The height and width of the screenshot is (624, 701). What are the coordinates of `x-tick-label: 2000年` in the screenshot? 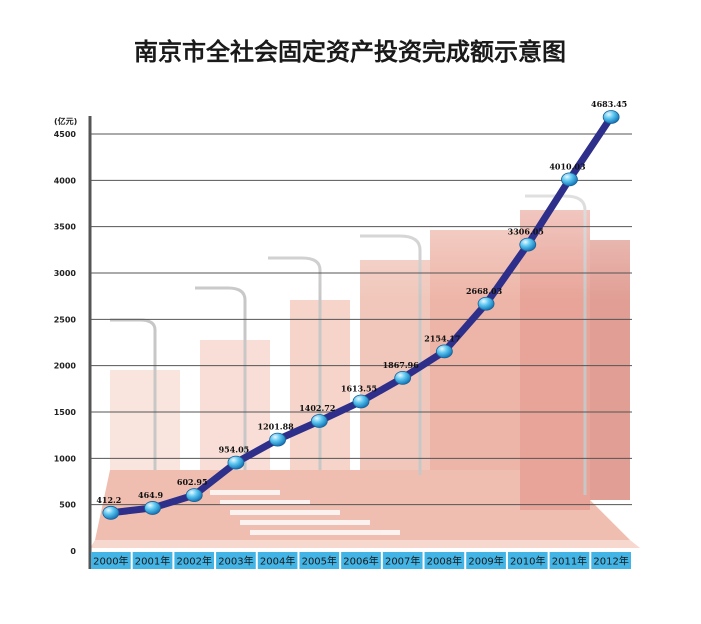 It's located at (110, 561).